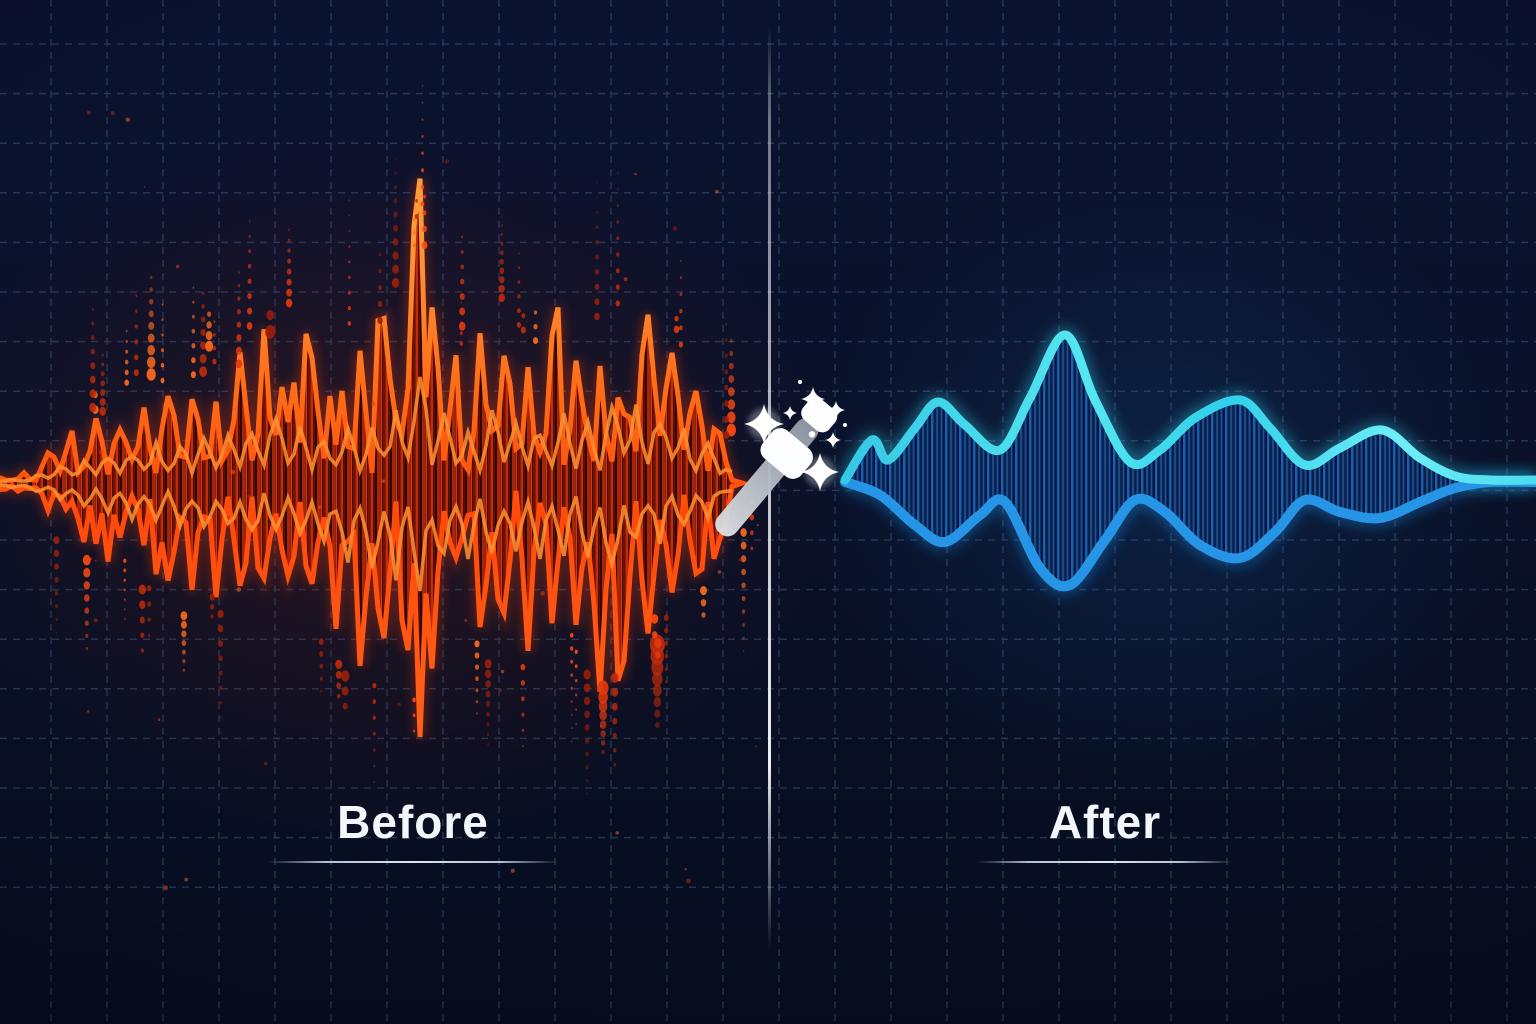 Image resolution: width=1536 pixels, height=1024 pixels. Describe the element at coordinates (413, 862) in the screenshot. I see `before-underline` at that location.